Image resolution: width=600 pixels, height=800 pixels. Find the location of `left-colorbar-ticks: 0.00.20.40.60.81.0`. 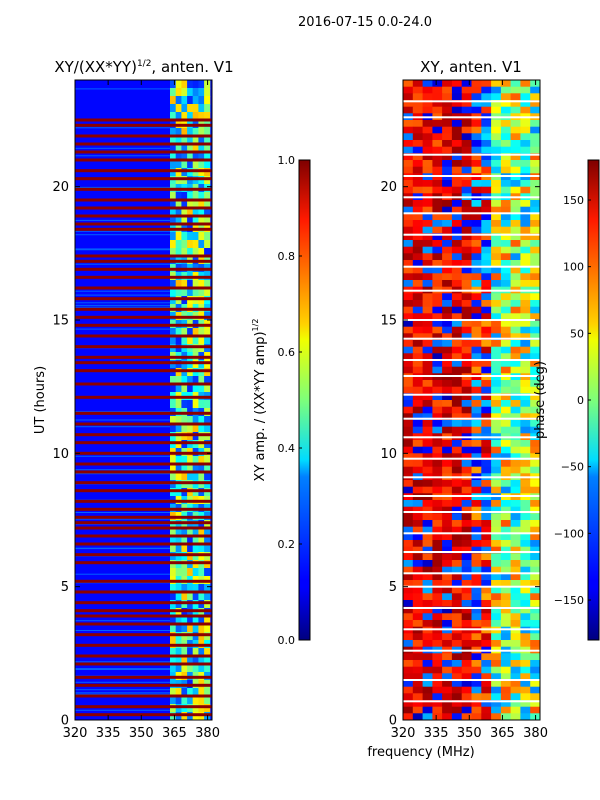

left-colorbar-ticks: 0.00.20.40.60.81.0 is located at coordinates (290, 400).